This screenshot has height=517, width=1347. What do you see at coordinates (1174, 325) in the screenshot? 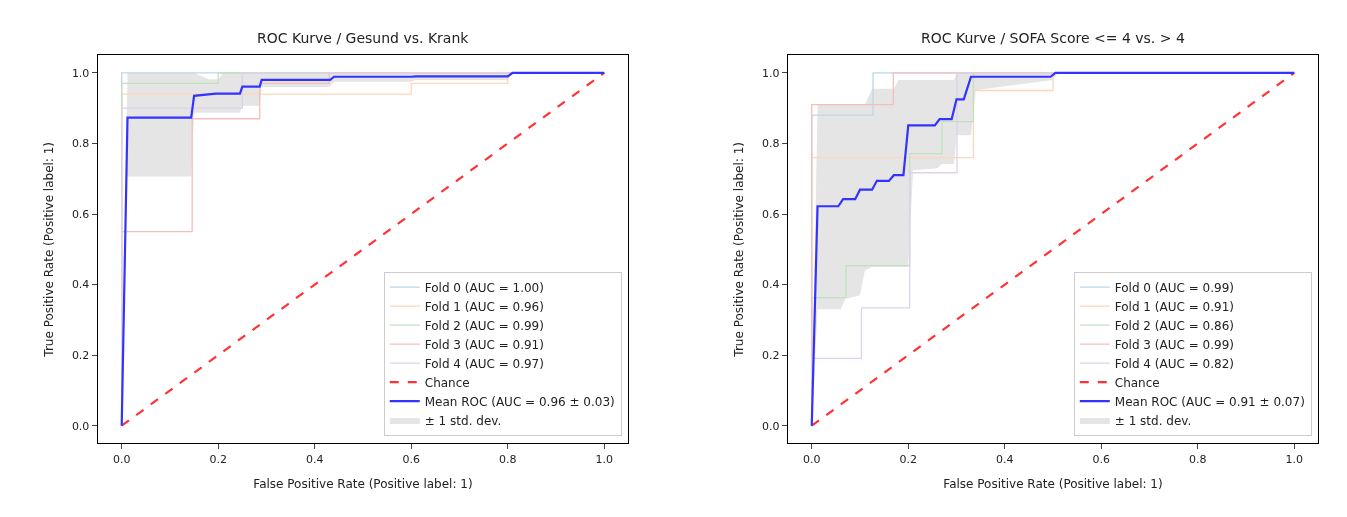
I see `legend-label: Fold 2 (AUC = 0.86)` at bounding box center [1174, 325].